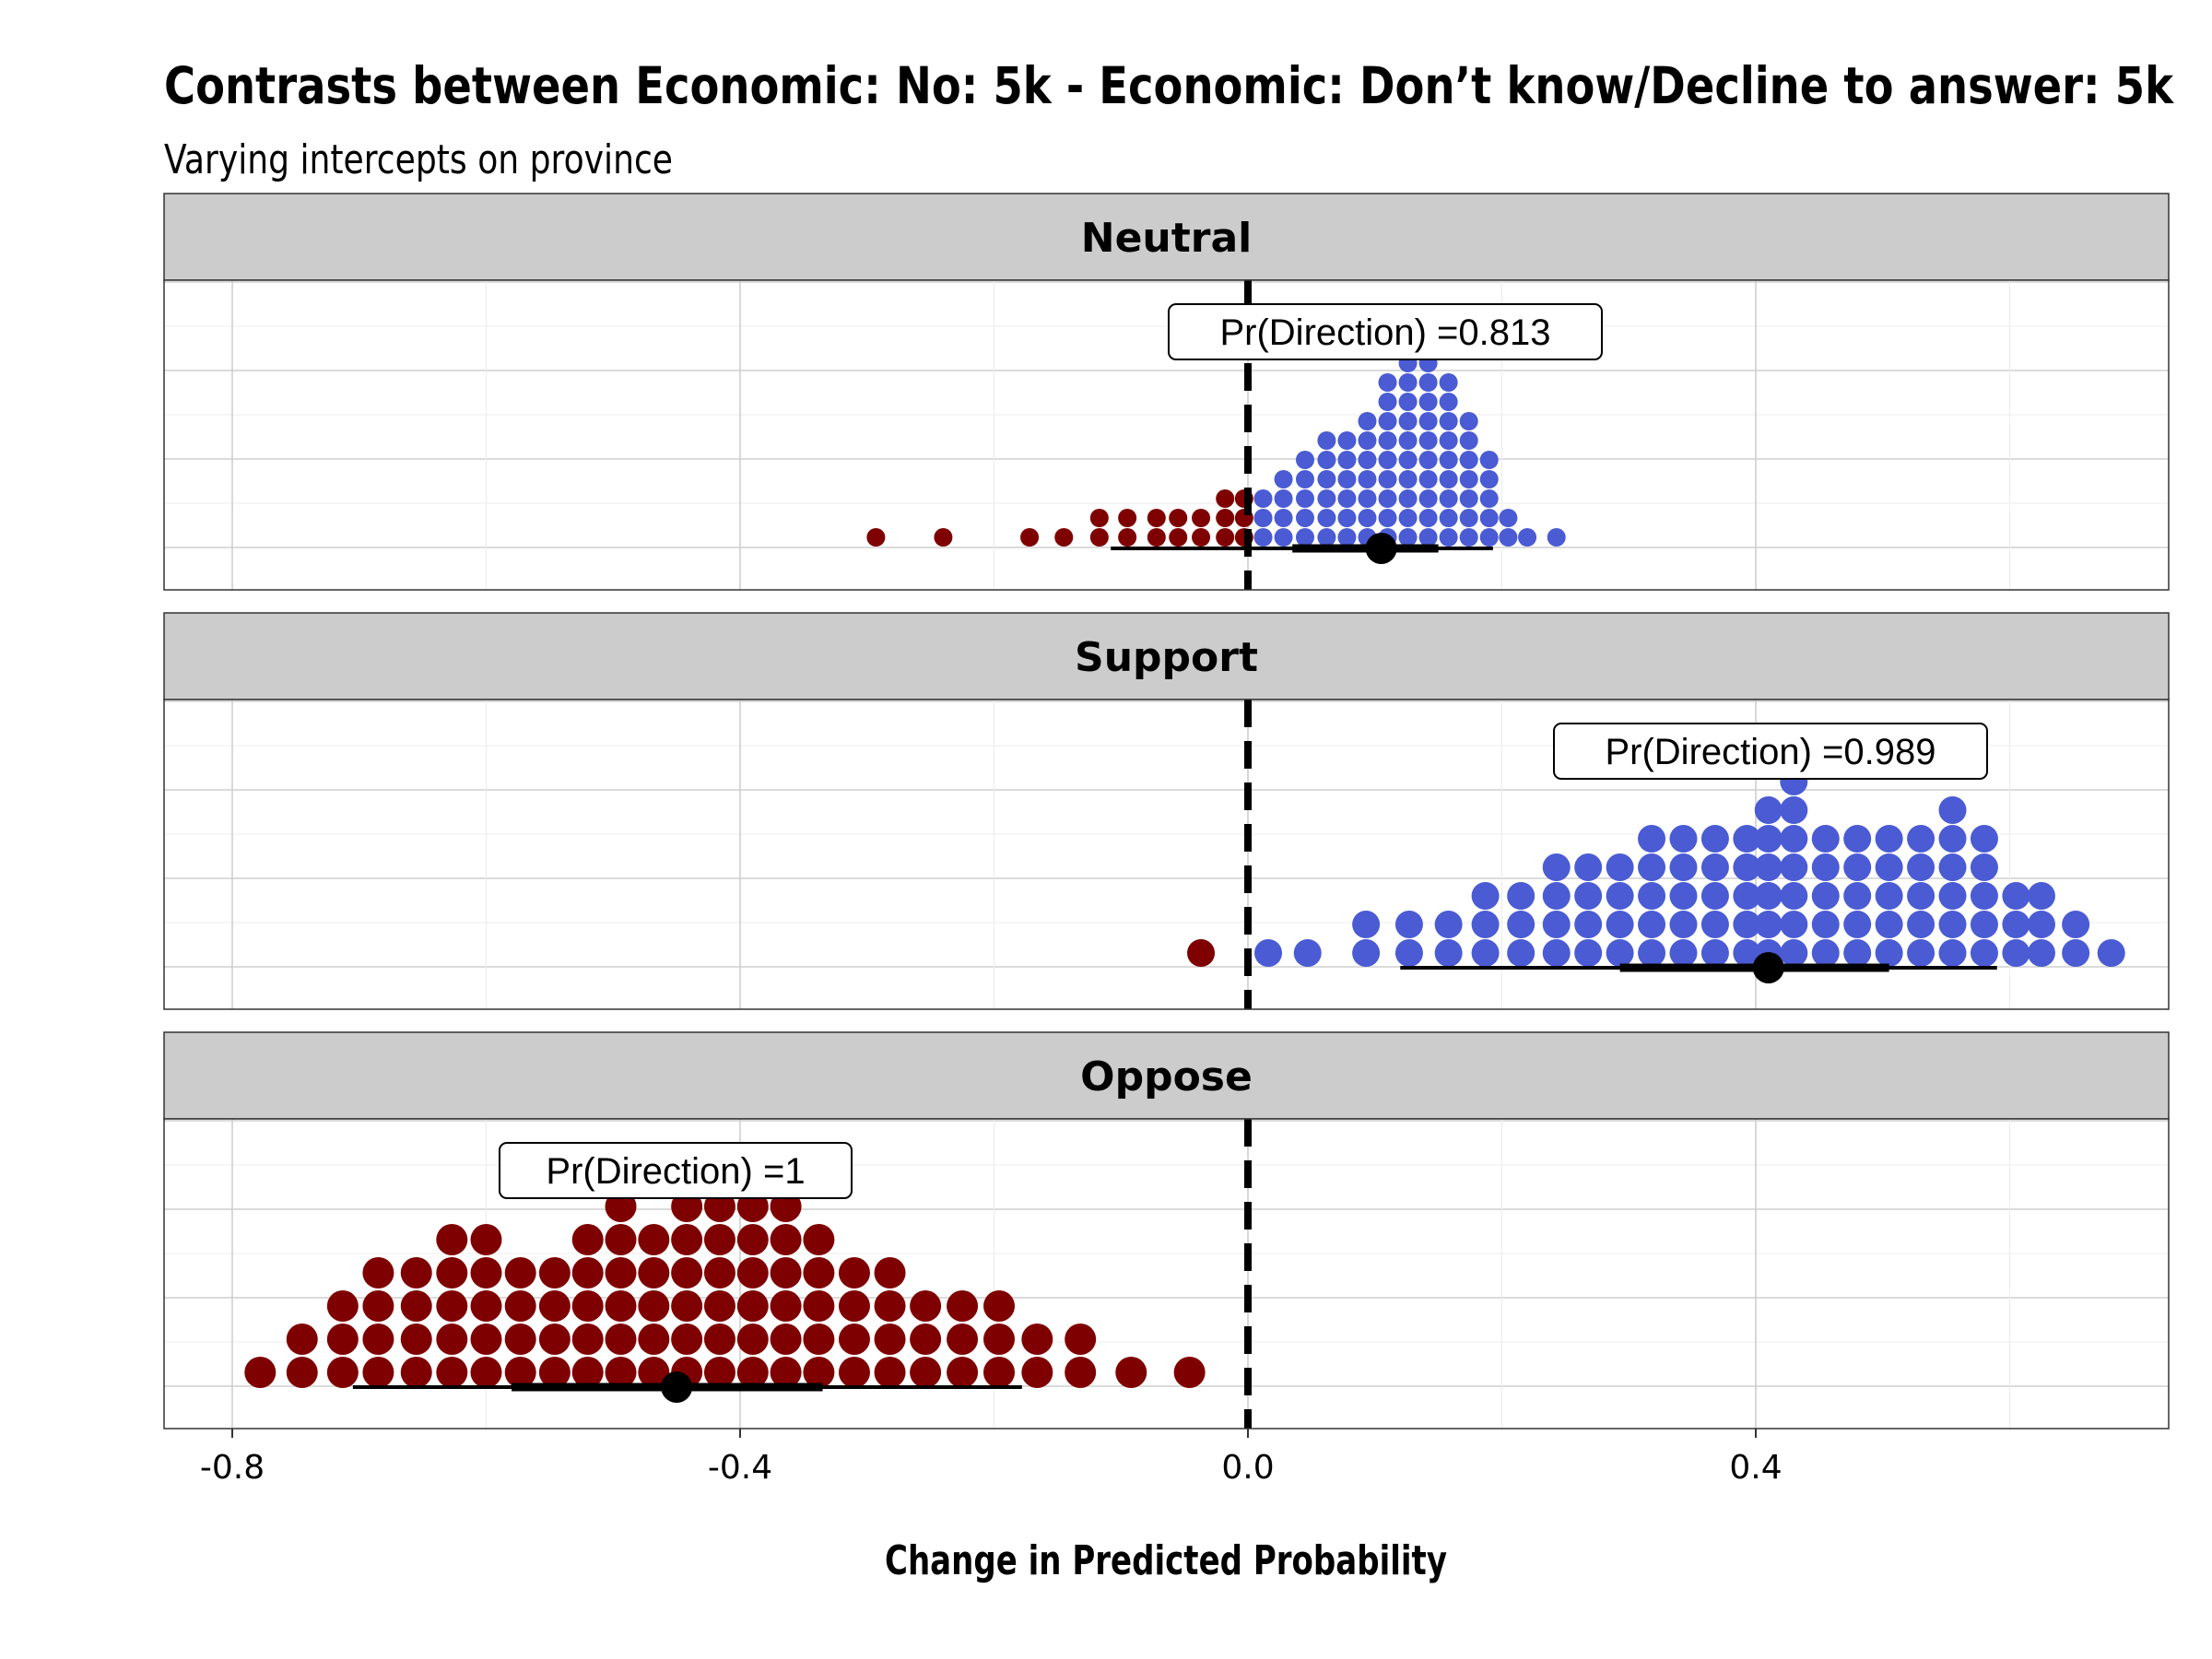 The image size is (2212, 1659). What do you see at coordinates (1167, 238) in the screenshot?
I see `strip-label: Neutral` at bounding box center [1167, 238].